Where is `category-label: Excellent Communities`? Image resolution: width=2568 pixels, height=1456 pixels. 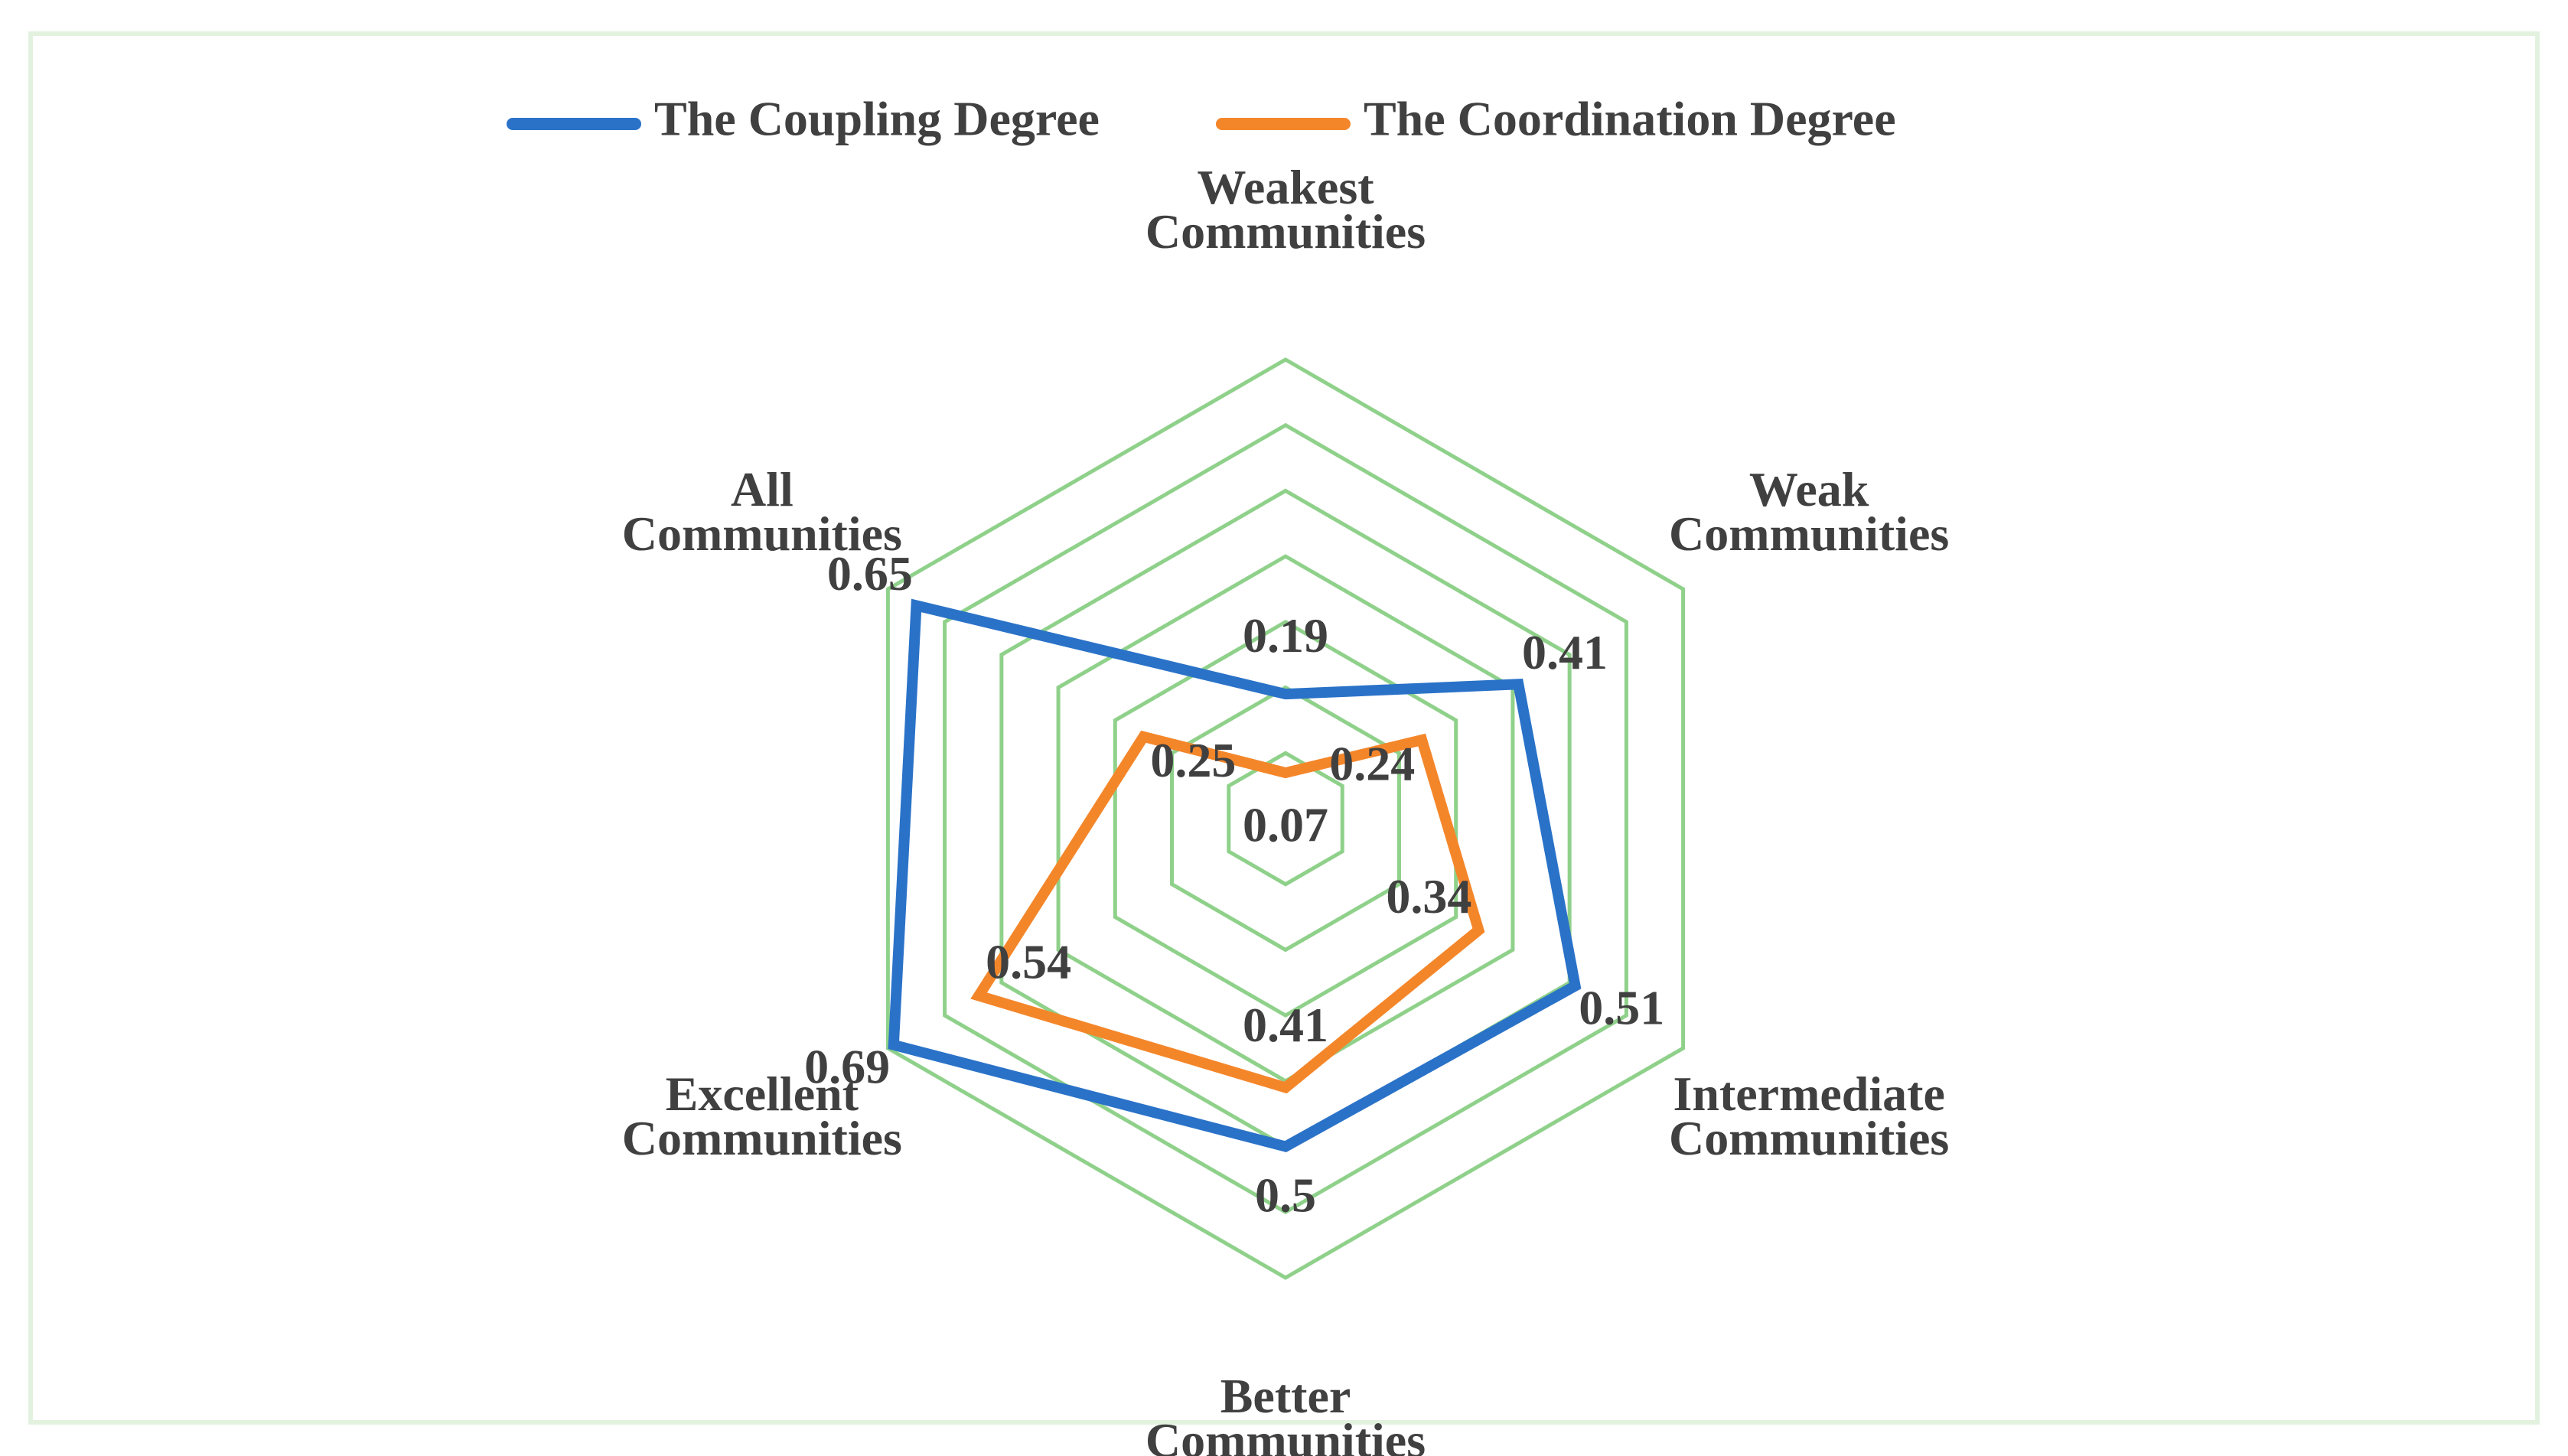
category-label: Excellent Communities is located at coordinates (762, 1116).